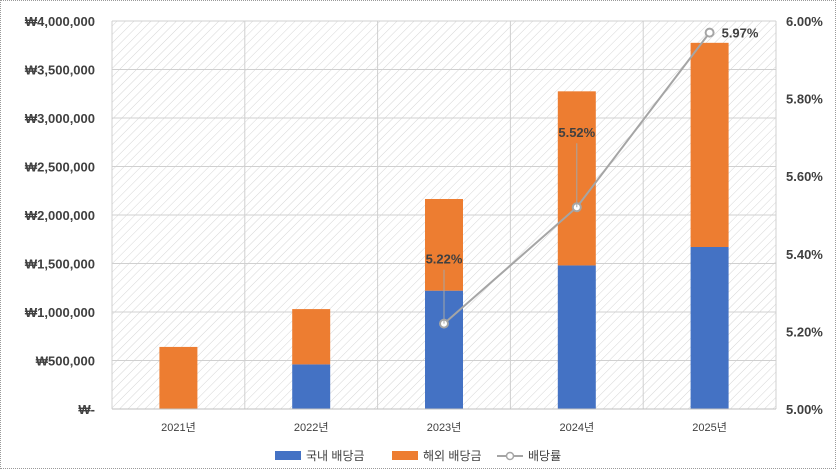 The height and width of the screenshot is (473, 836). Describe the element at coordinates (444, 427) in the screenshot. I see `x-tick-label: 2023년` at that location.